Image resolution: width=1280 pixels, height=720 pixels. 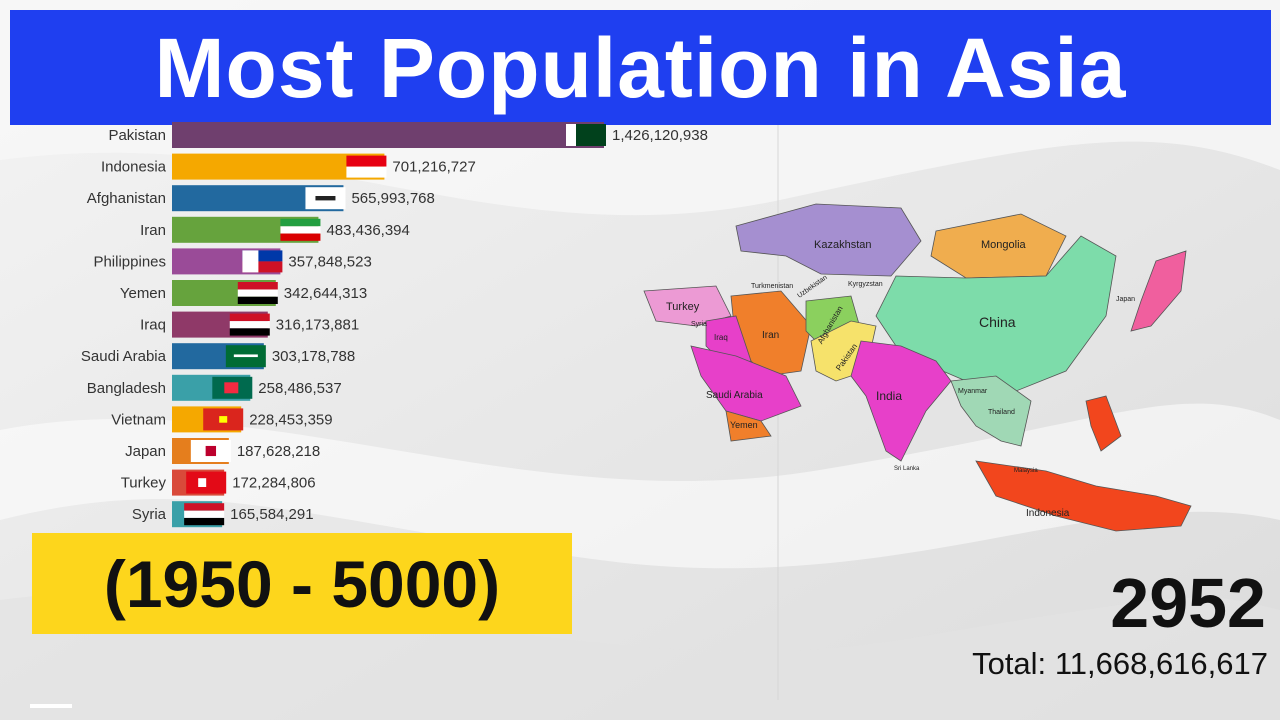 What do you see at coordinates (1161, 663) in the screenshot?
I see `total-value: 11,668,616,617` at bounding box center [1161, 663].